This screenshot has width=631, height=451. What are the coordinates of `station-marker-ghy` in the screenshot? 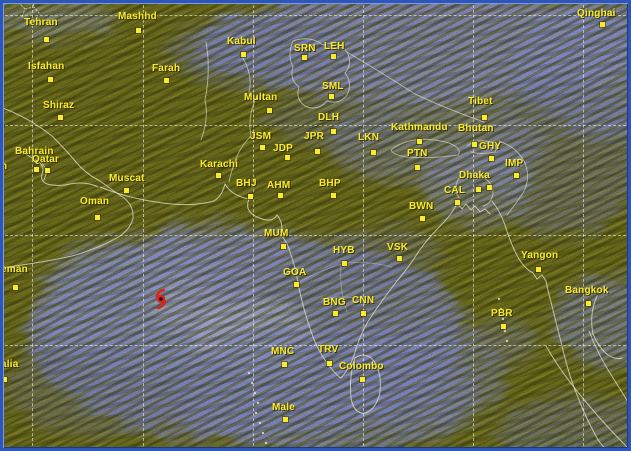 It's located at (491, 158).